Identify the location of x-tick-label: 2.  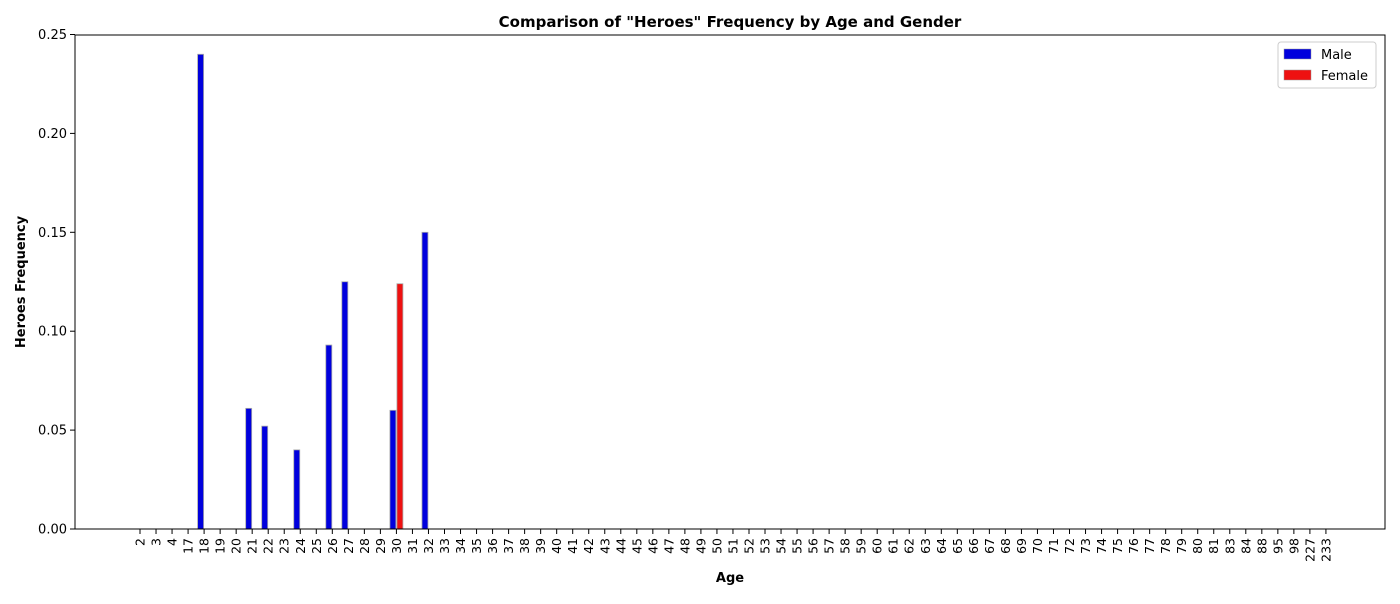
(140, 542).